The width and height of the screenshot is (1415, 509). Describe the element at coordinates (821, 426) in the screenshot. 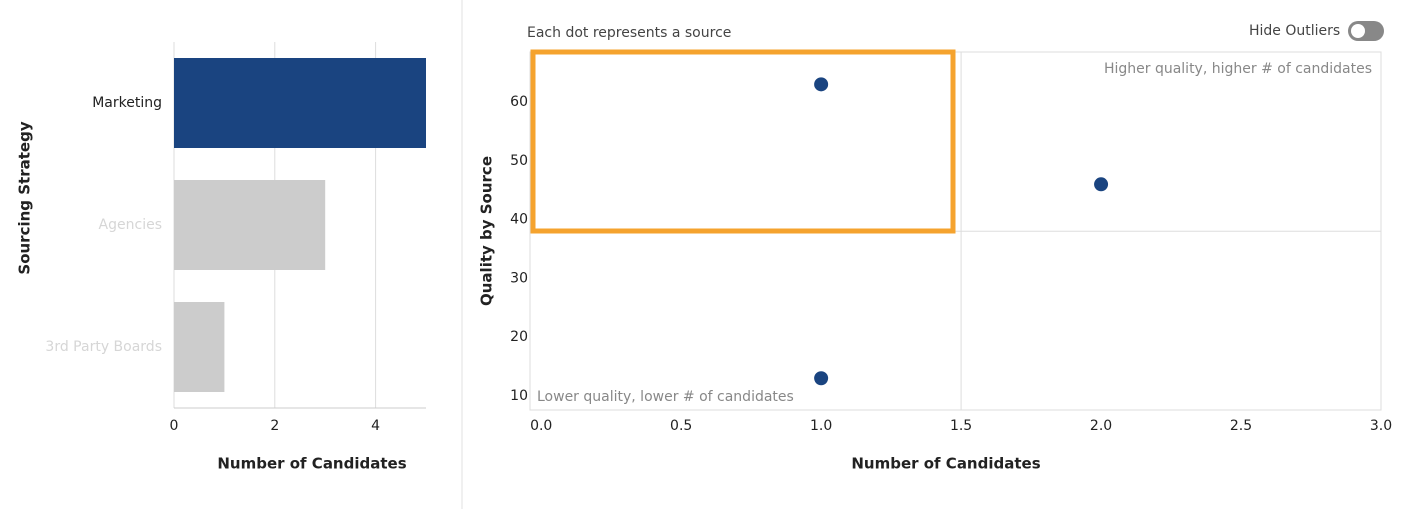

I see `x-tick-label: 1.0` at that location.